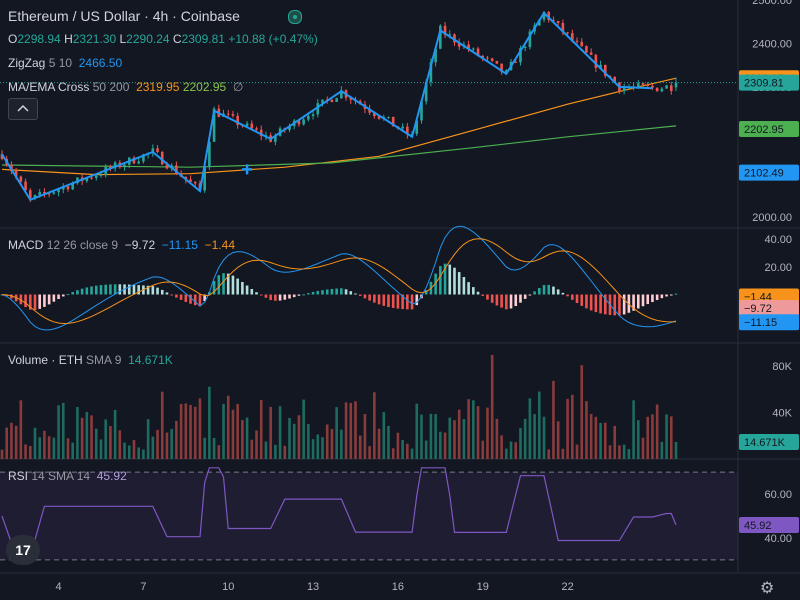  Describe the element at coordinates (764, 174) in the screenshot. I see `price-label: 2102.49` at that location.